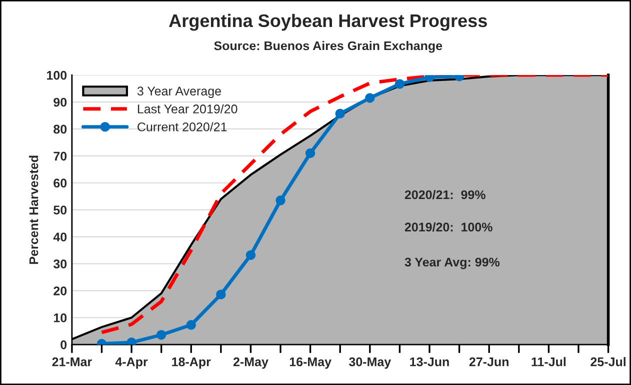 Image resolution: width=631 pixels, height=385 pixels. I want to click on y-tick-label: 90, so click(60, 102).